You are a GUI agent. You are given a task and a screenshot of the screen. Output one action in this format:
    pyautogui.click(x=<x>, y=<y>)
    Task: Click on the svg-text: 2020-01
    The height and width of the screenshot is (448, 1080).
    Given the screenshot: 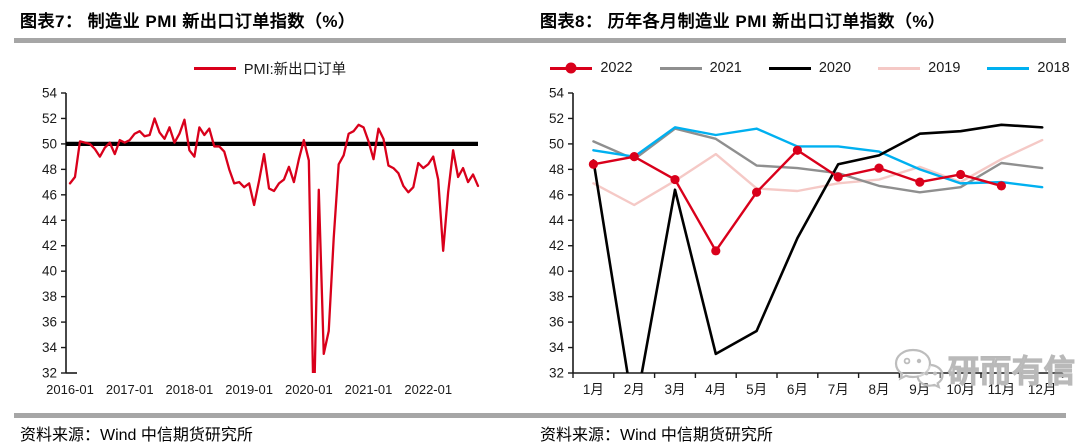 What is the action you would take?
    pyautogui.click(x=309, y=389)
    